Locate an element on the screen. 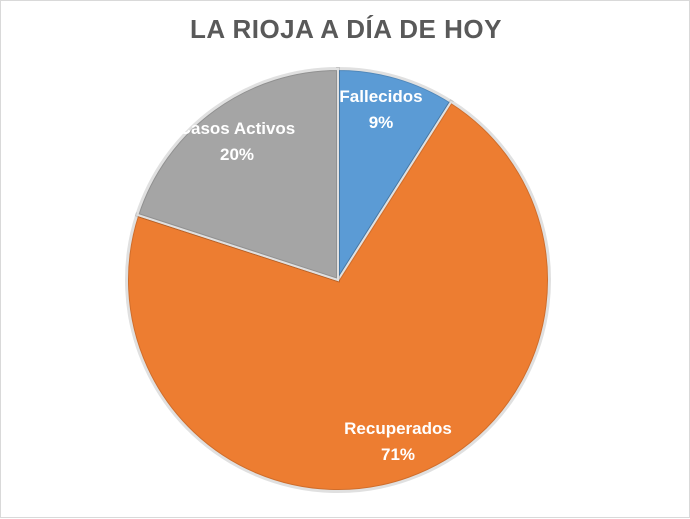 This screenshot has width=690, height=519. slice-label-fallecidos: Fallecidos is located at coordinates (380, 96).